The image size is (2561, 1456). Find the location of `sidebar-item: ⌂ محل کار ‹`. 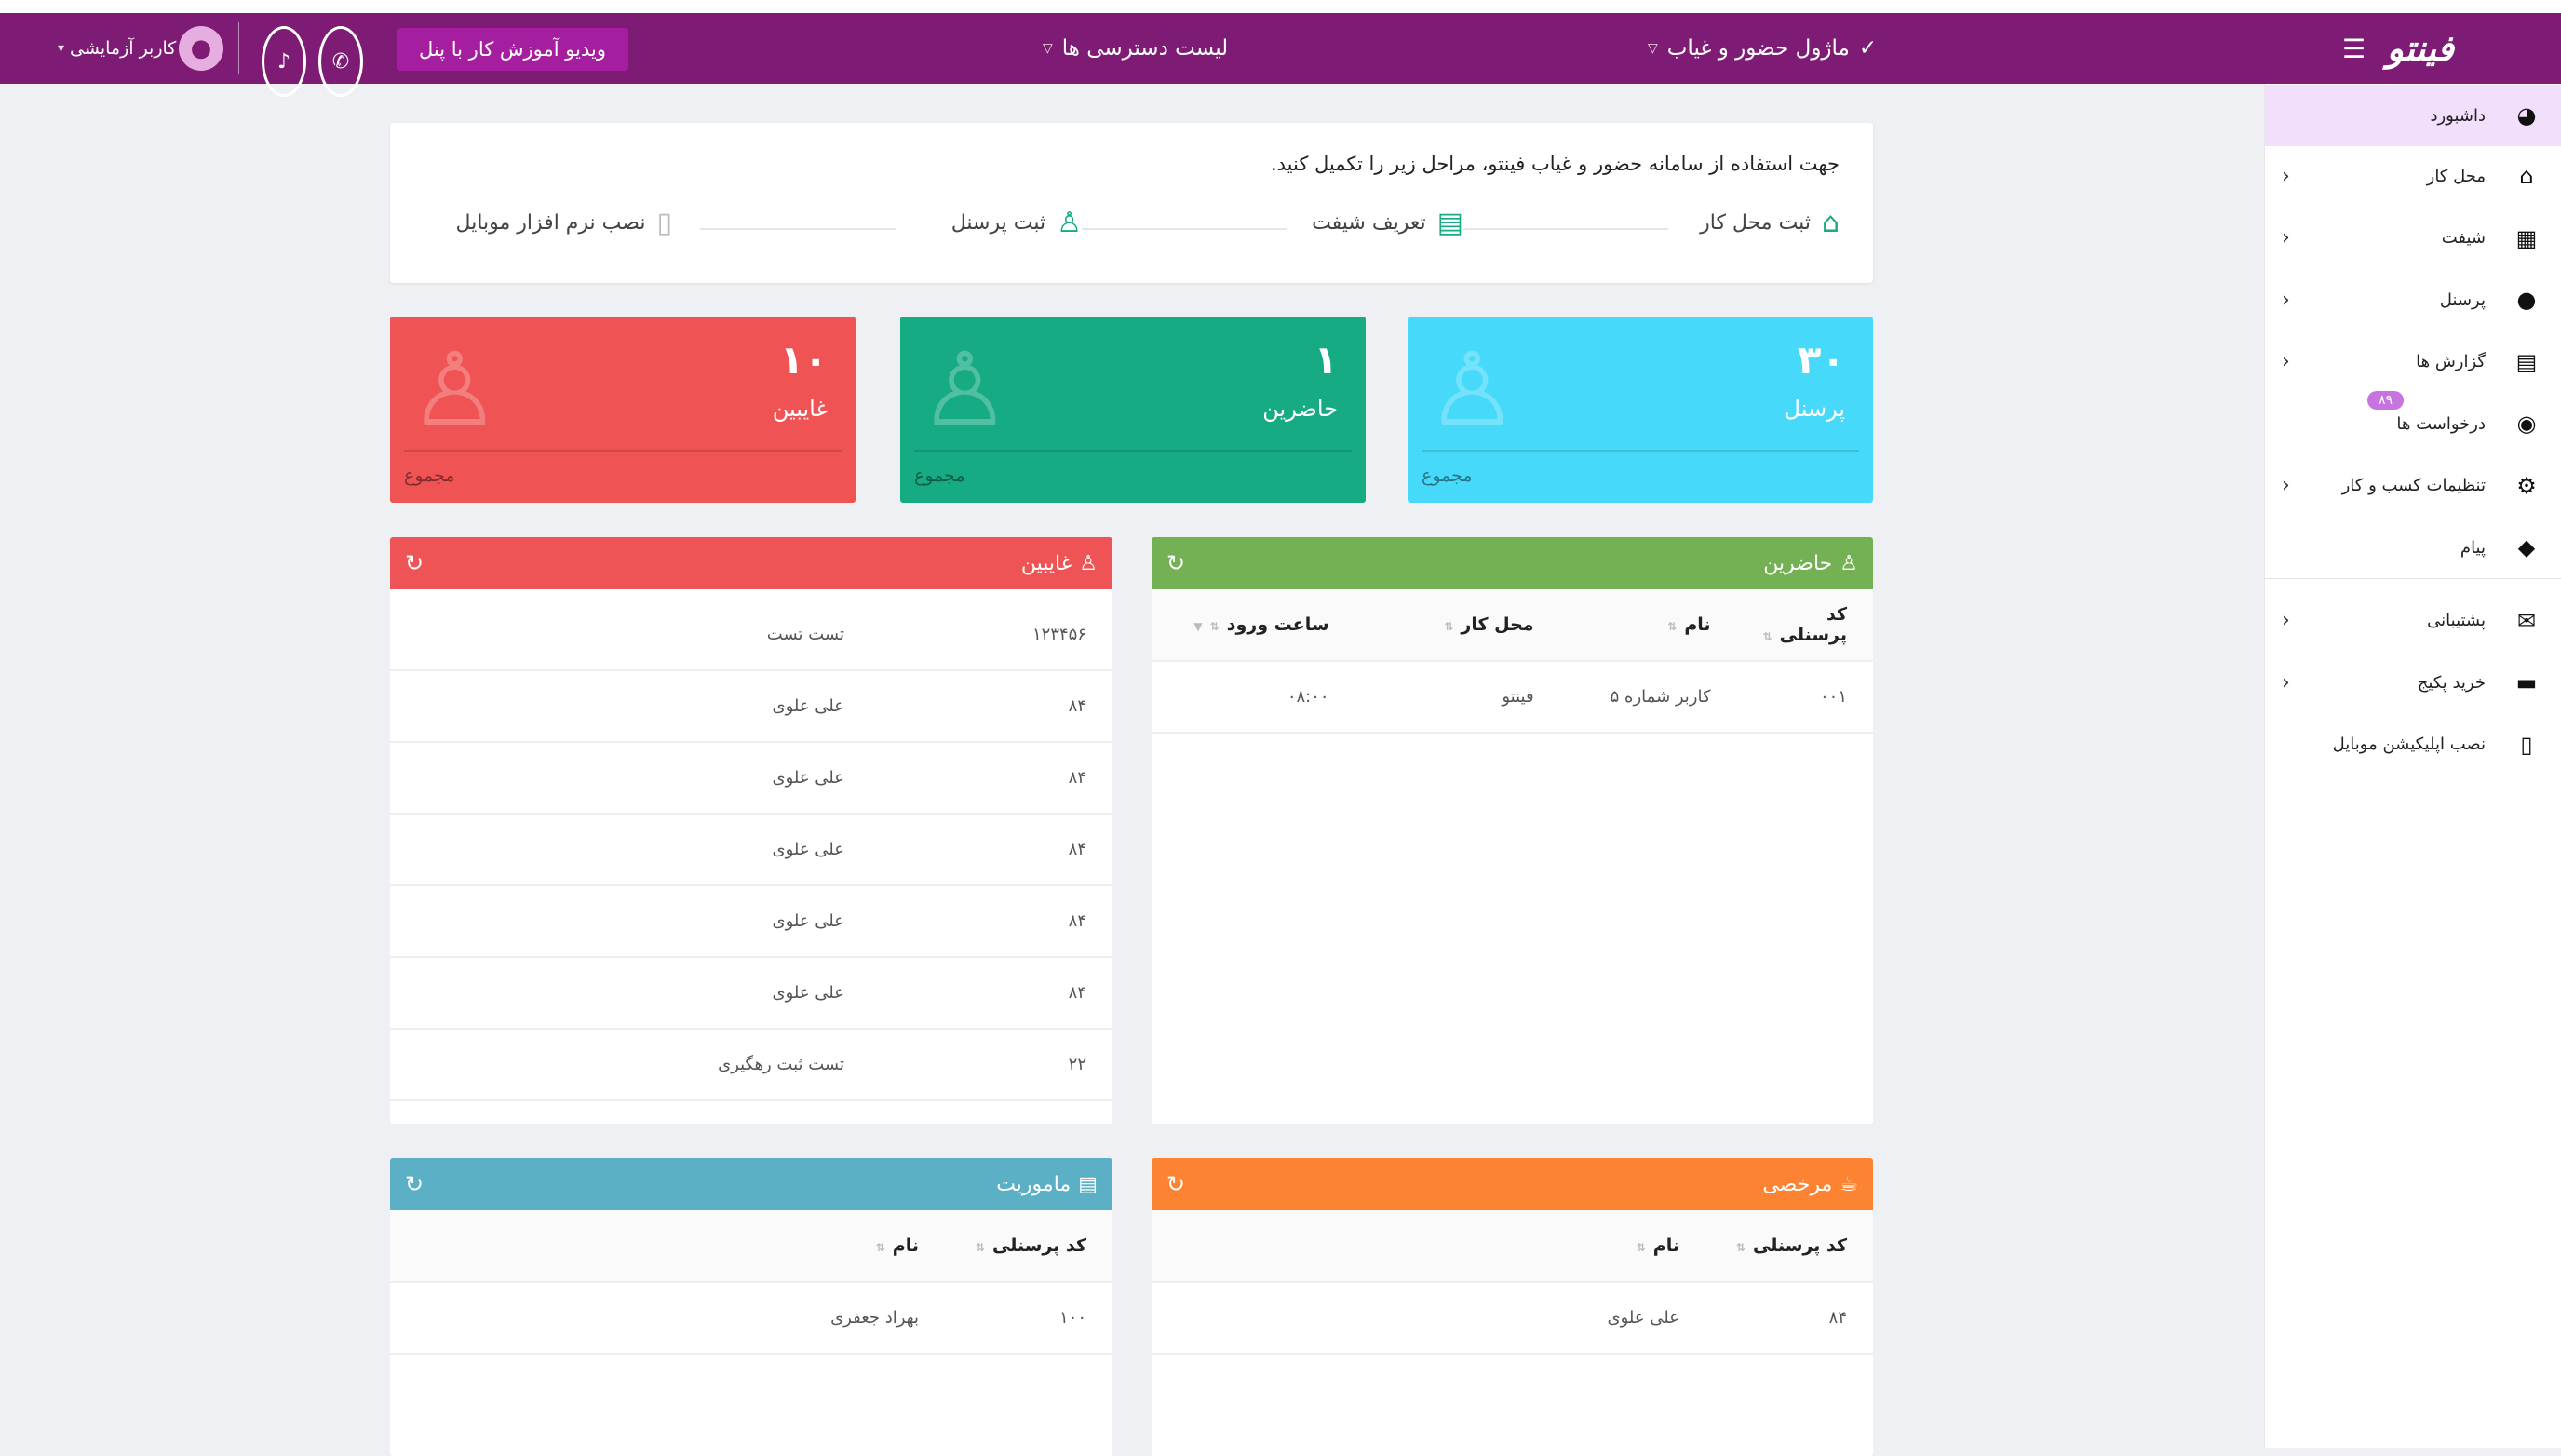

sidebar-item: ⌂ محل کار ‹ is located at coordinates (2413, 176).